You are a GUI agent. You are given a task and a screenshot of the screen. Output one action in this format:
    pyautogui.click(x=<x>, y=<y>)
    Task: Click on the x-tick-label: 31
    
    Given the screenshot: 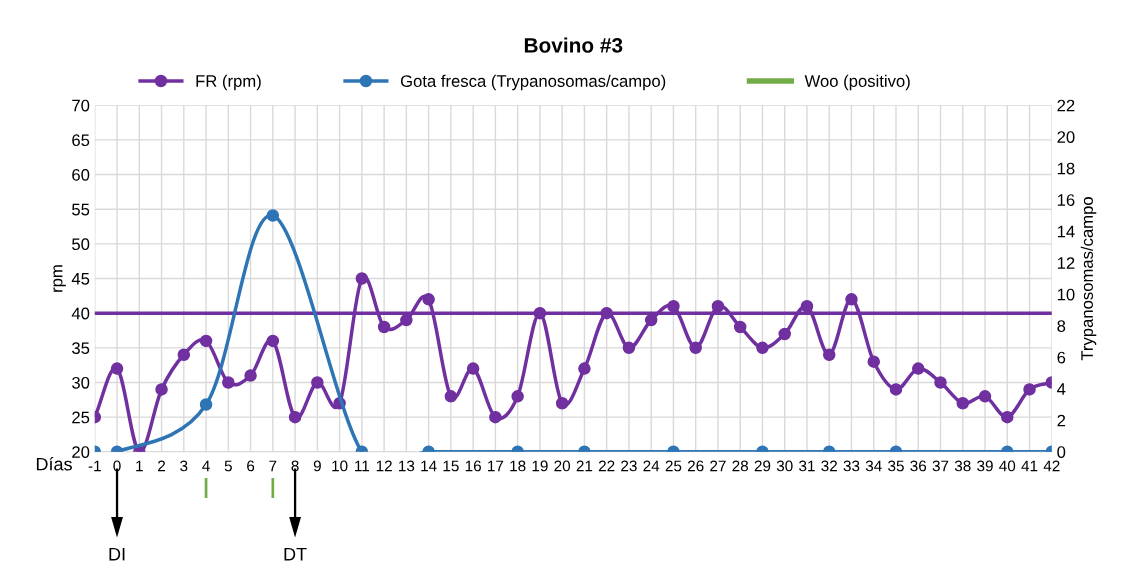 What is the action you would take?
    pyautogui.click(x=807, y=466)
    